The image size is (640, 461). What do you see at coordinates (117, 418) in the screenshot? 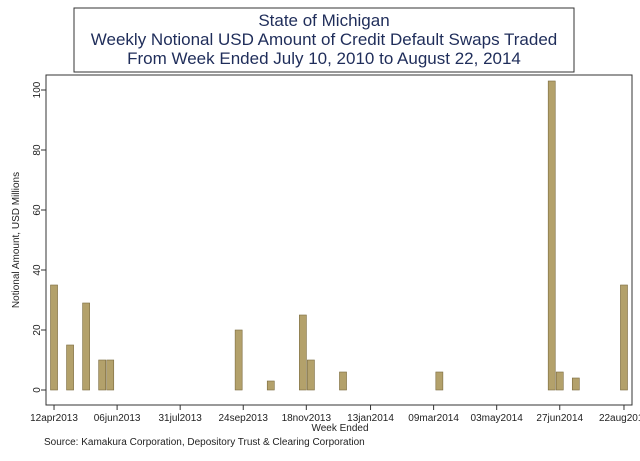
I see `x-tick-label-06jun2013: 06jun2013` at bounding box center [117, 418].